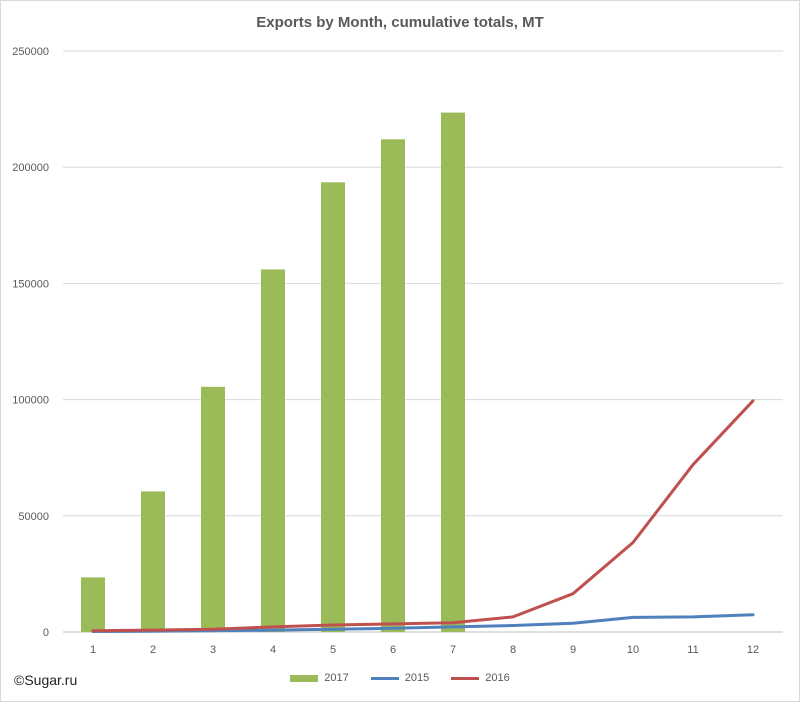 The height and width of the screenshot is (702, 800). I want to click on legend-item-2015: 2015, so click(400, 678).